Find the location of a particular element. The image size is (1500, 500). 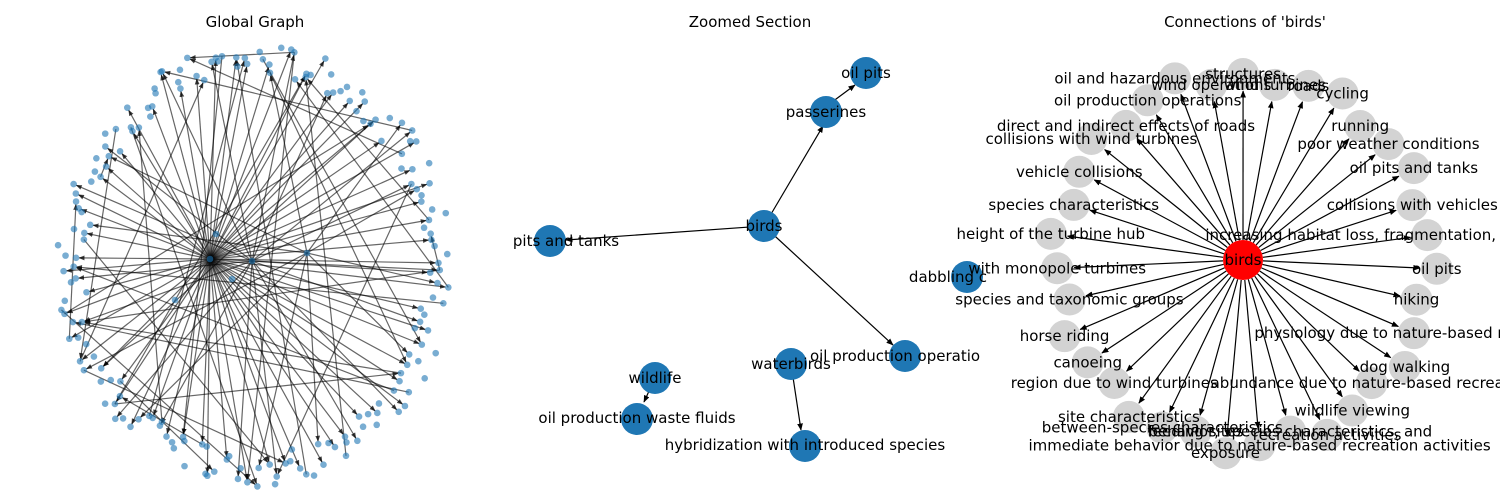

node-pits-and-tanks is located at coordinates (550, 241).